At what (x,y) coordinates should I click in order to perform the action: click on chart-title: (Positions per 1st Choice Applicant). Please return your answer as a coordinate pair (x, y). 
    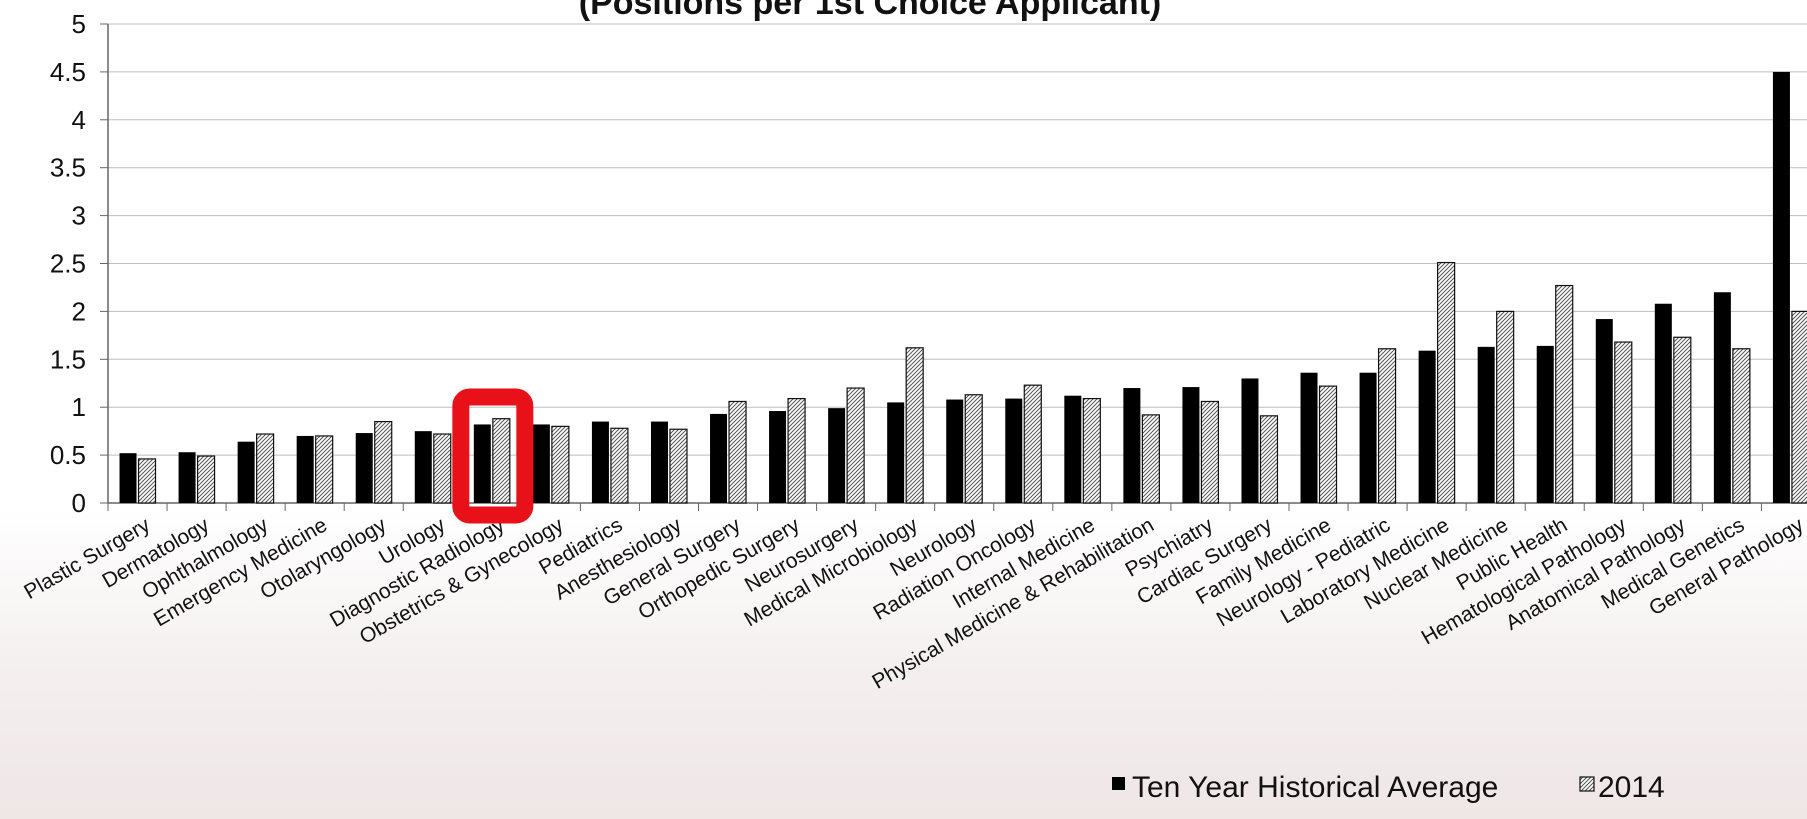
    Looking at the image, I should click on (870, 11).